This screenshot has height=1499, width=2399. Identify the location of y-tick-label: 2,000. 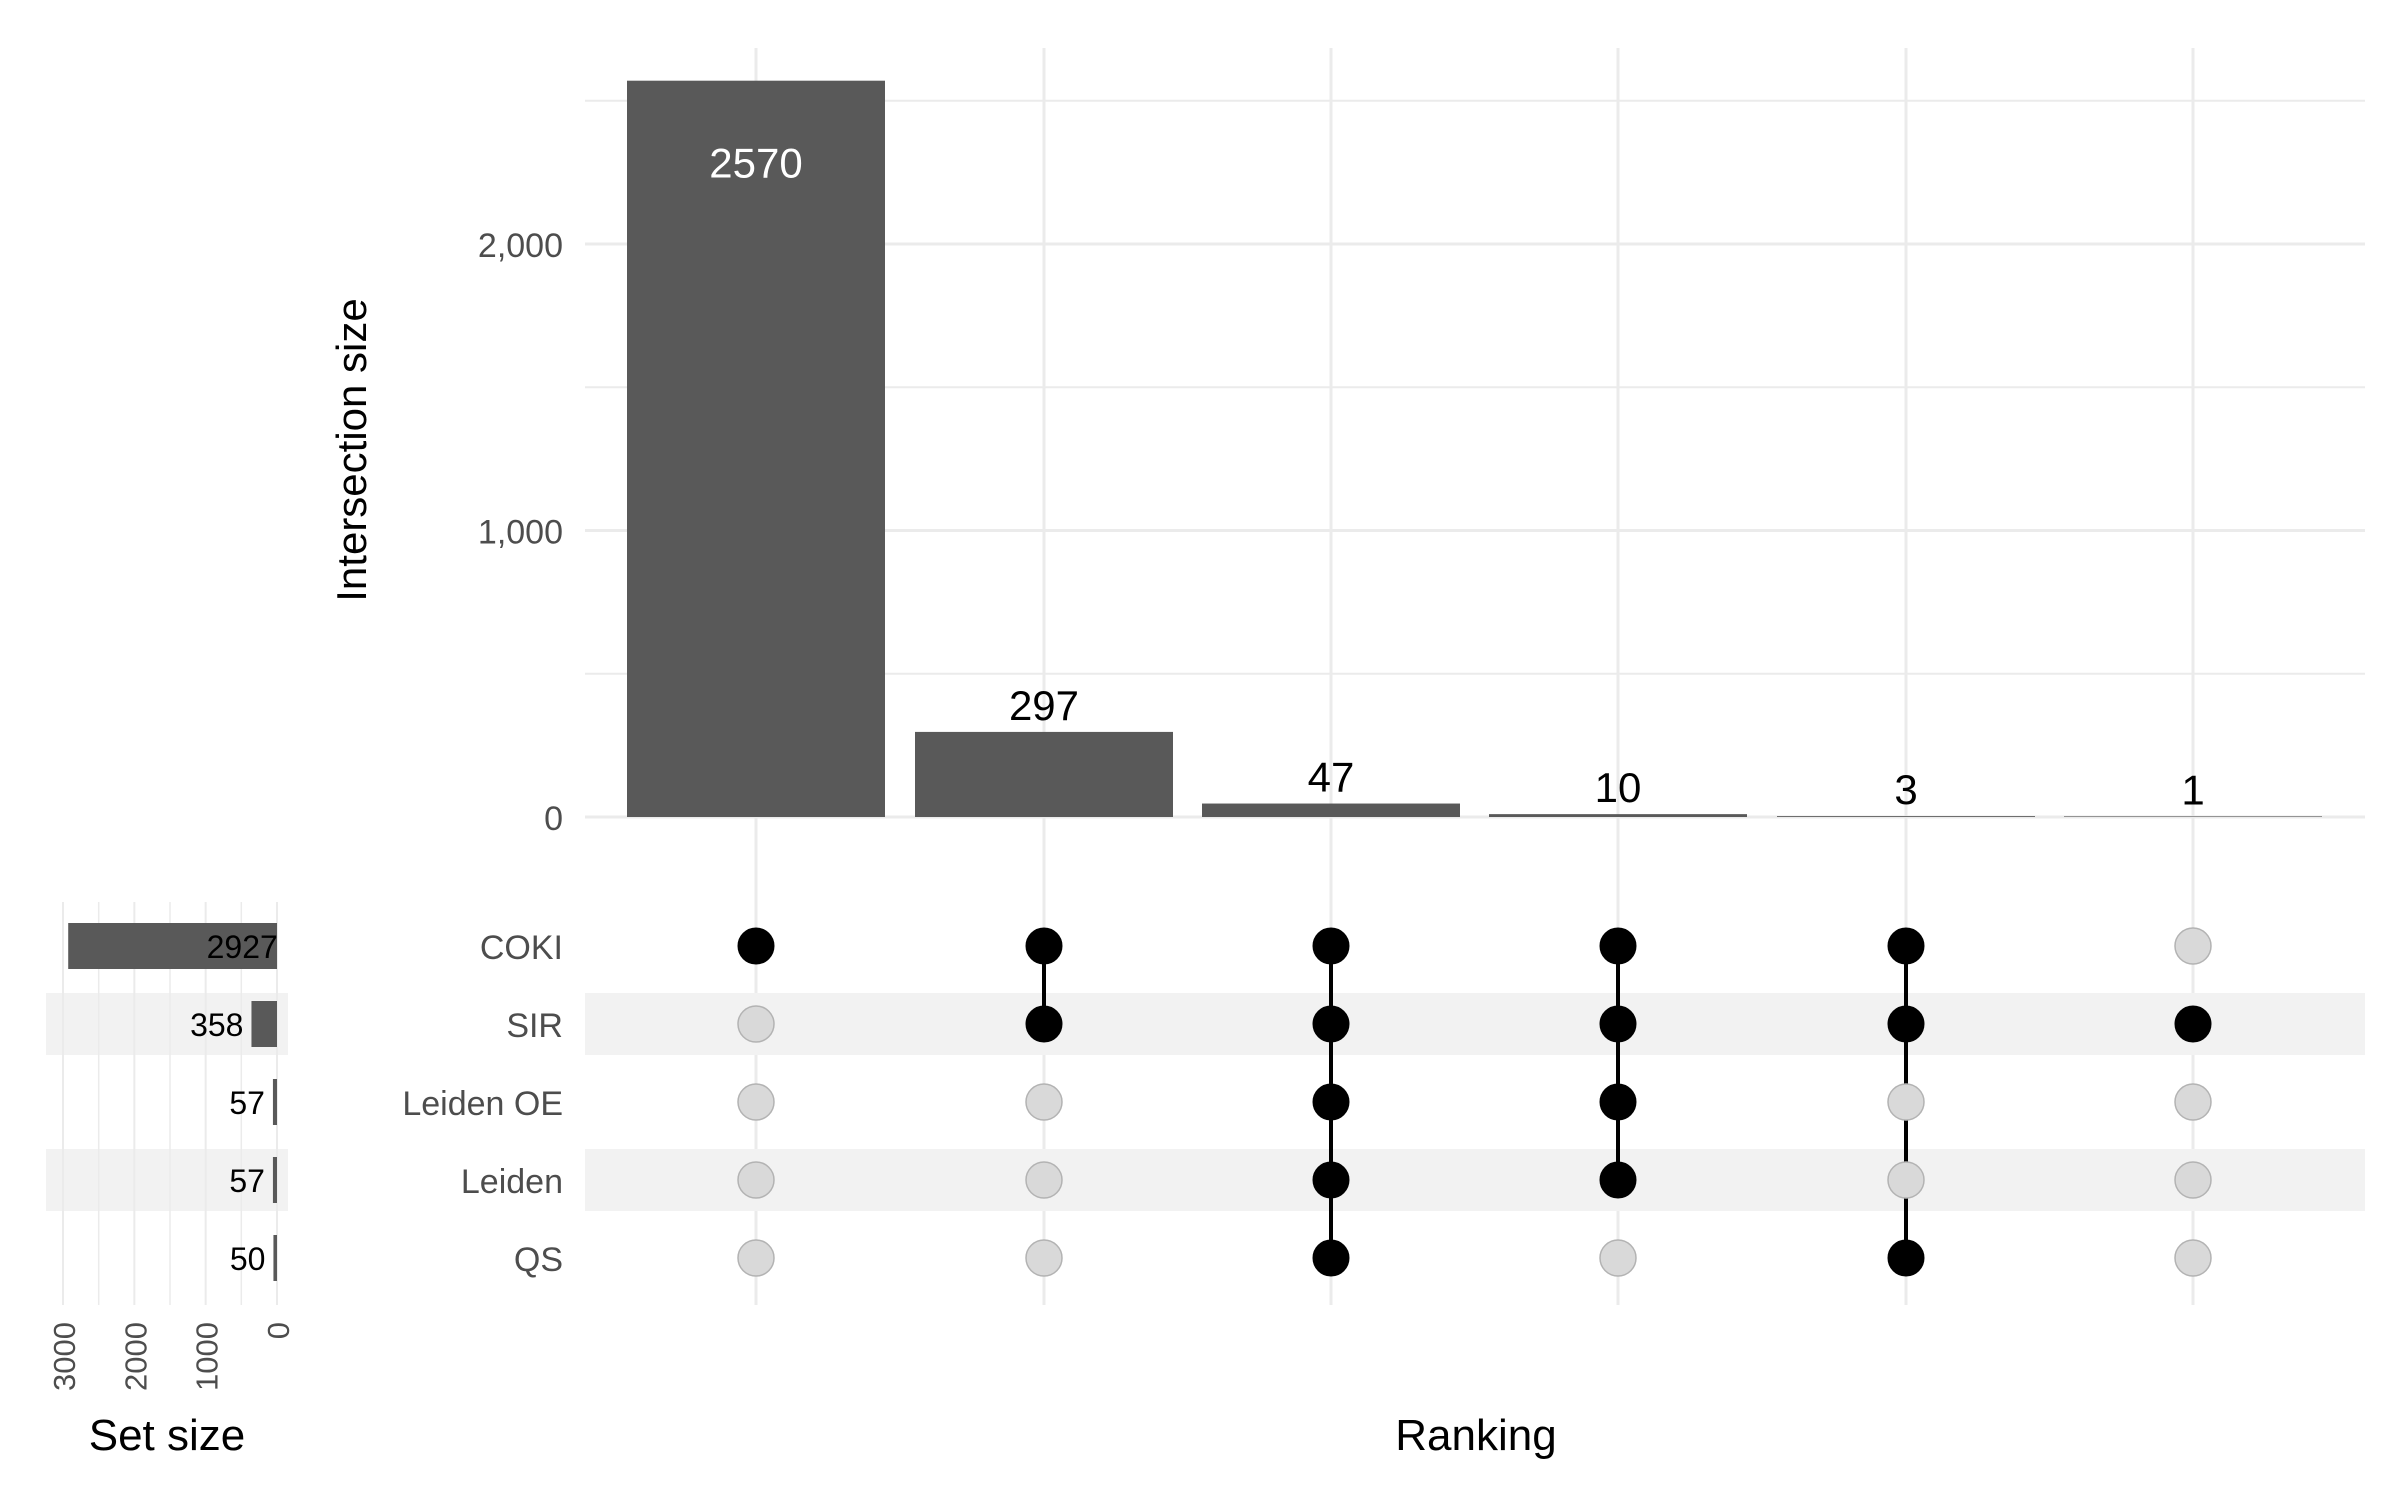
(520, 246).